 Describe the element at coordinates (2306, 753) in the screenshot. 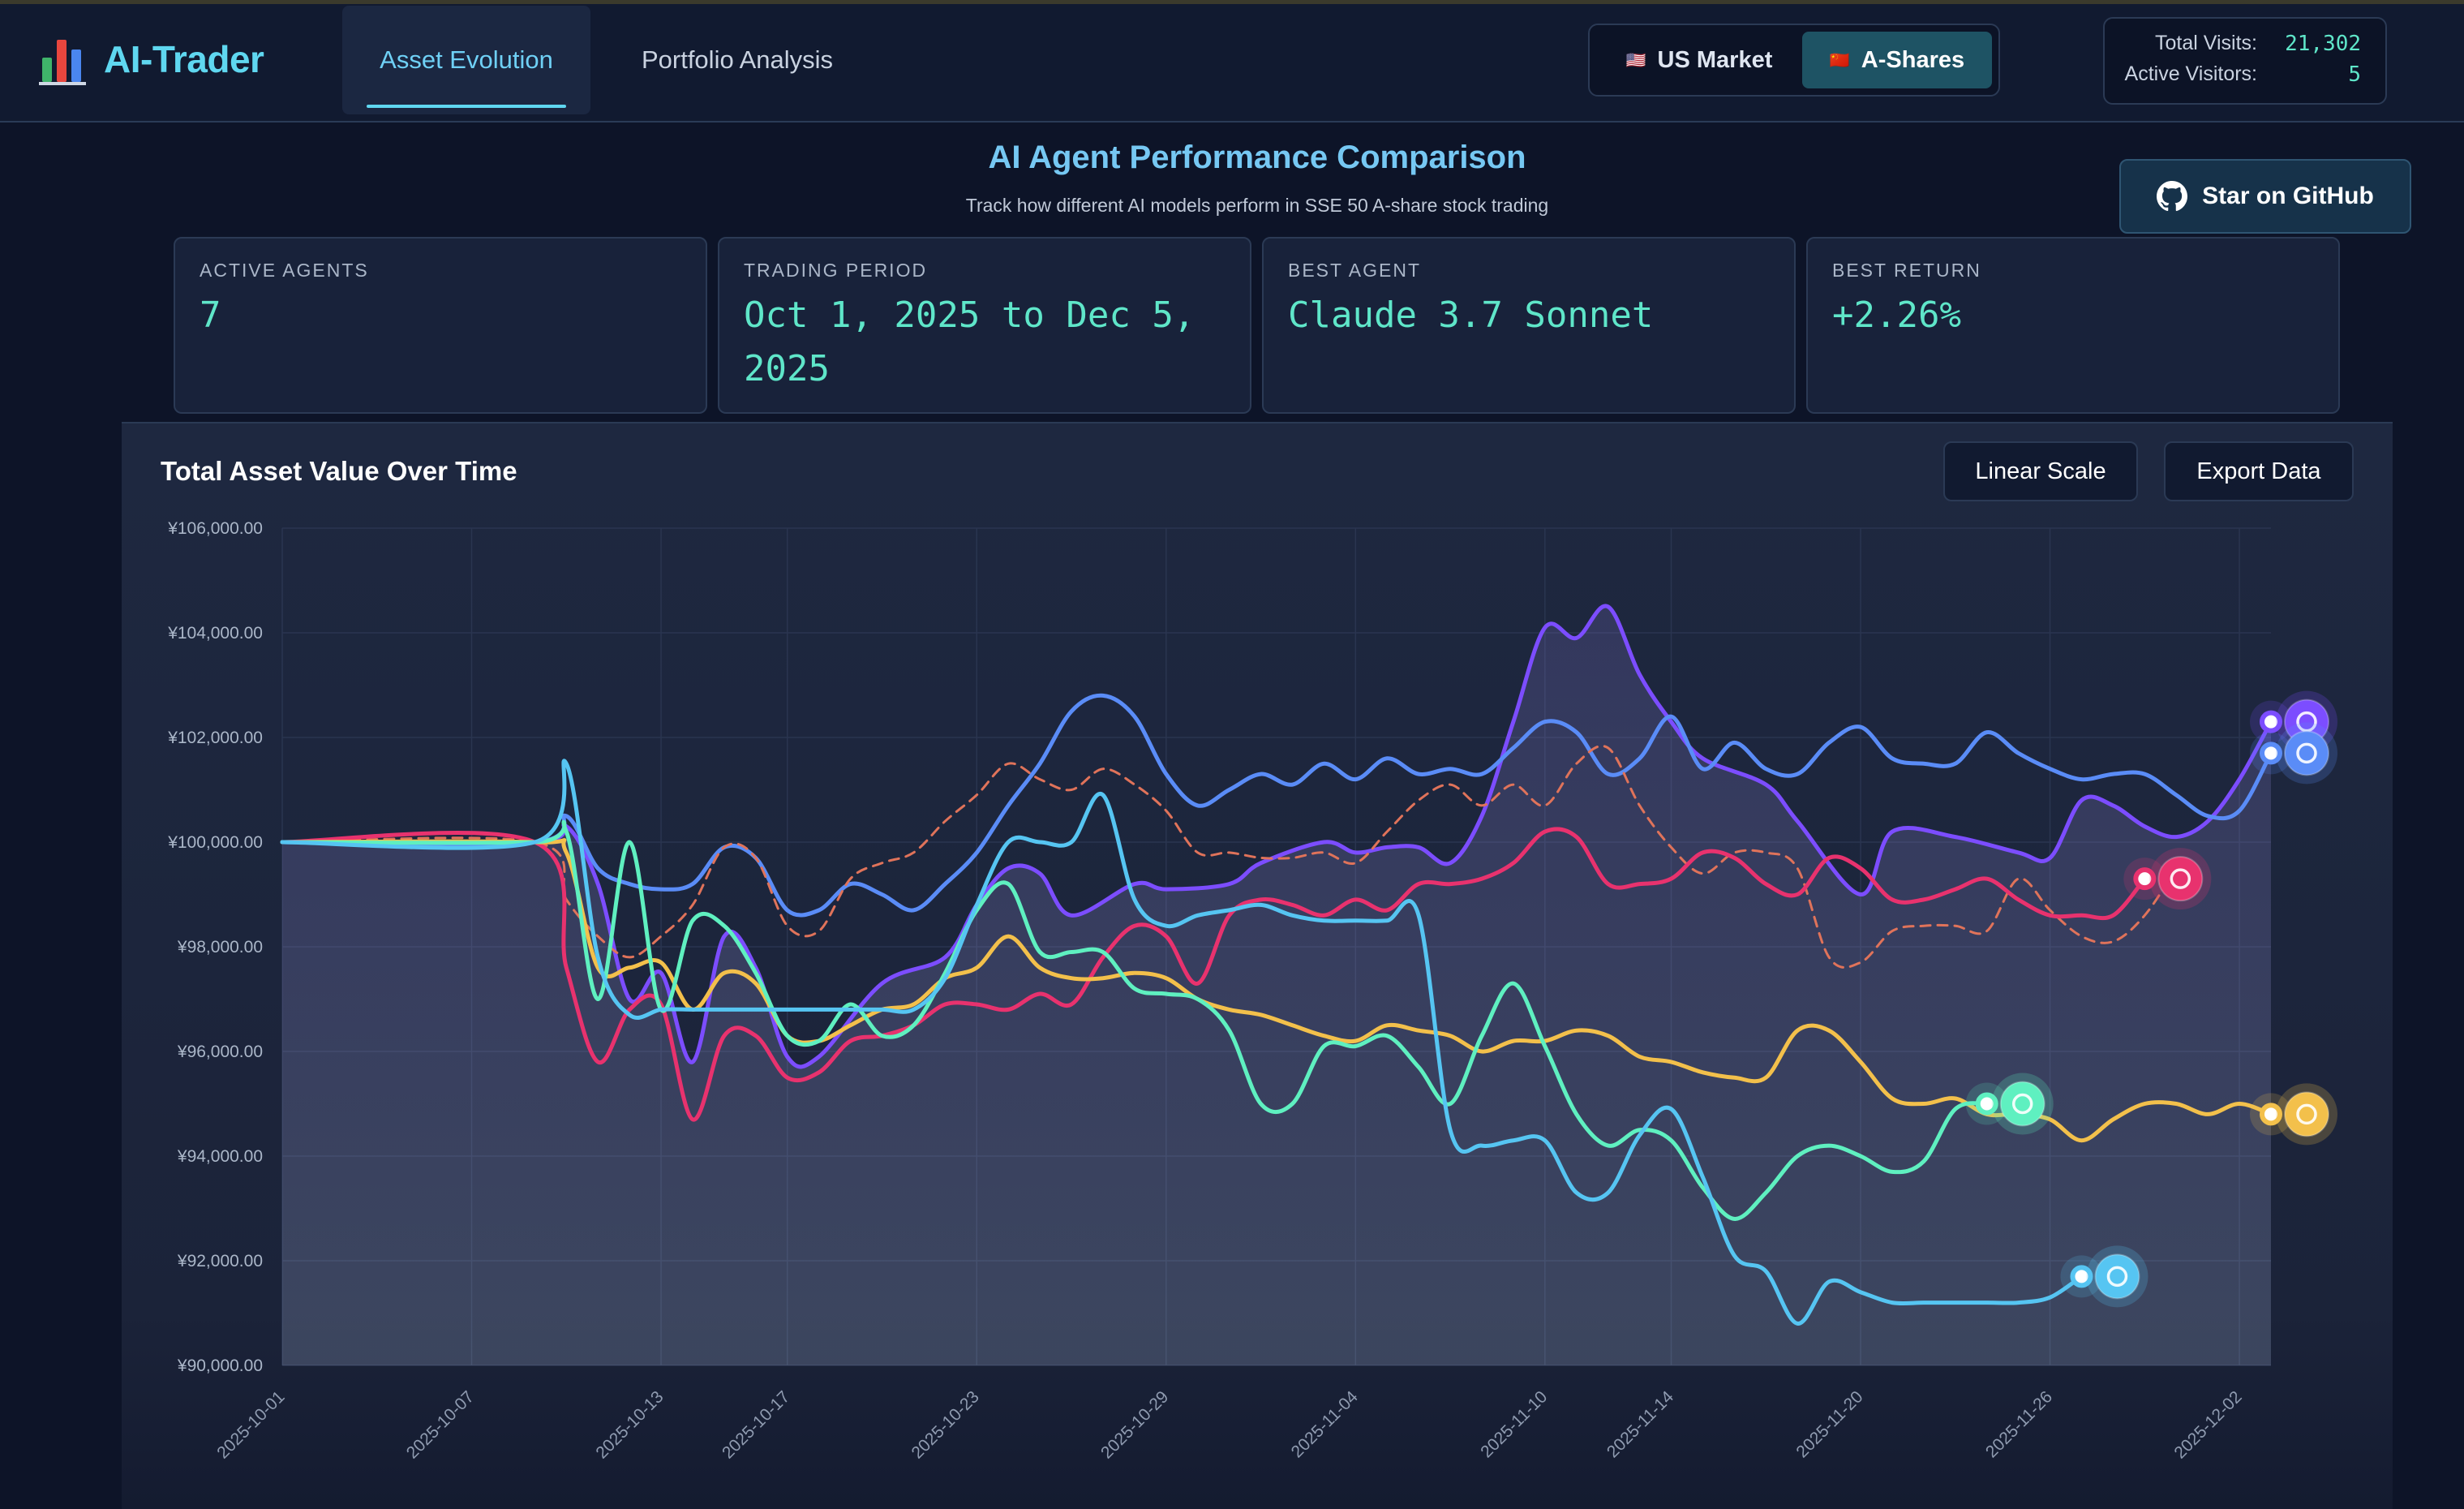

I see `chart-icon` at that location.